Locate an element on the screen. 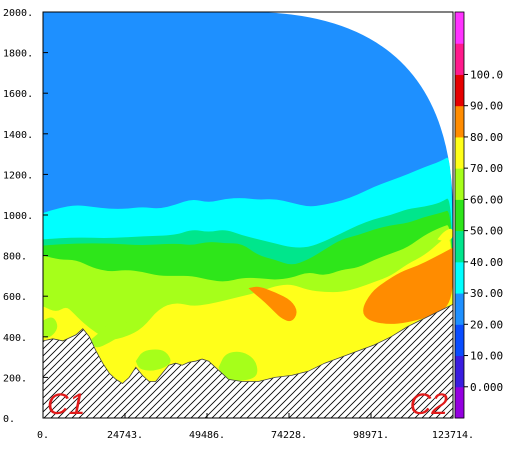 The width and height of the screenshot is (506, 453). colorbar-tick-label: 100.0 is located at coordinates (486, 74).